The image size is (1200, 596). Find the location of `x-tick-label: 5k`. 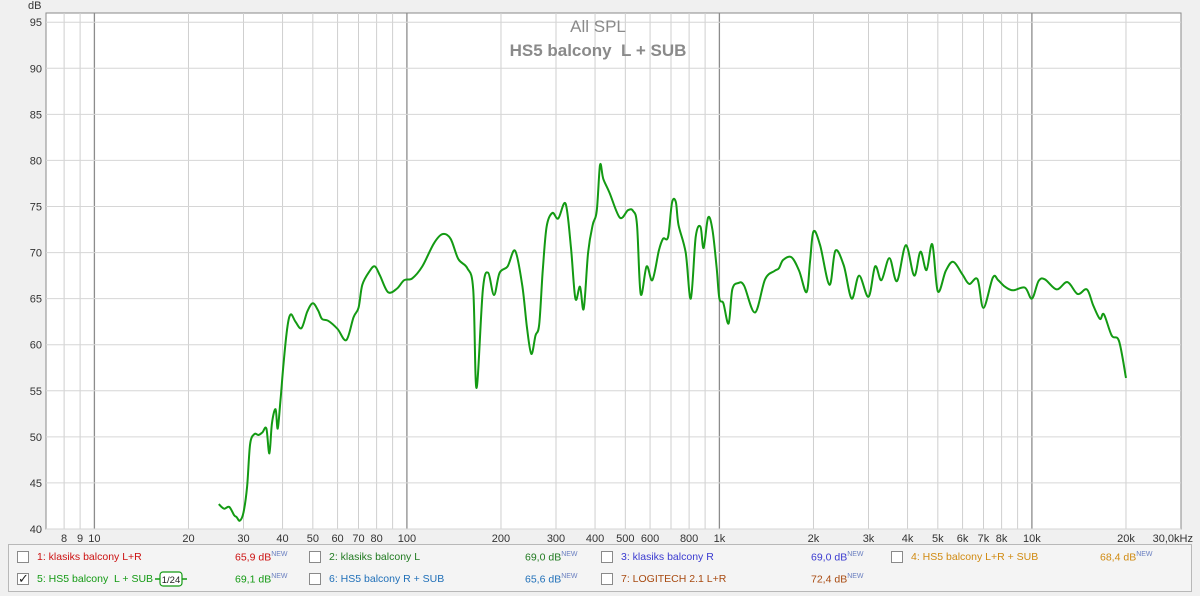

x-tick-label: 5k is located at coordinates (938, 538).